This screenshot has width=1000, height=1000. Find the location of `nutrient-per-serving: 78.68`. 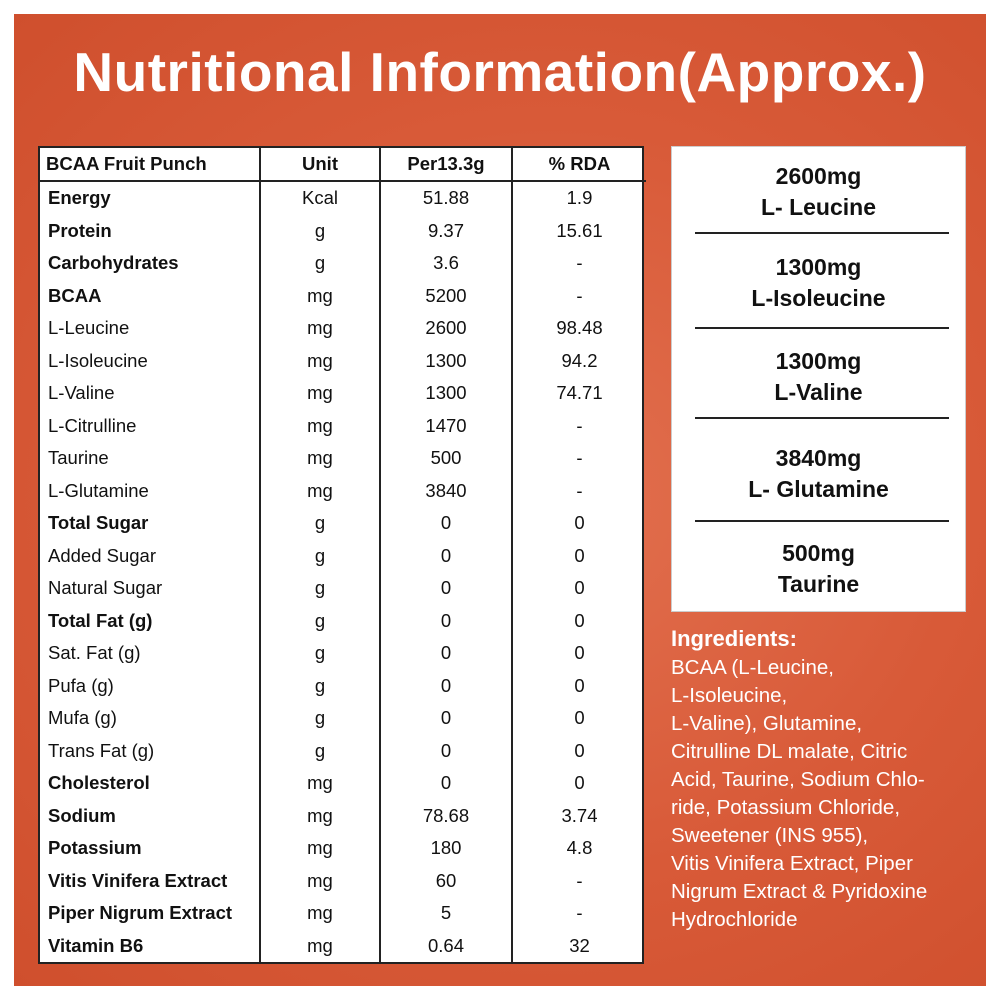

nutrient-per-serving: 78.68 is located at coordinates (445, 815).